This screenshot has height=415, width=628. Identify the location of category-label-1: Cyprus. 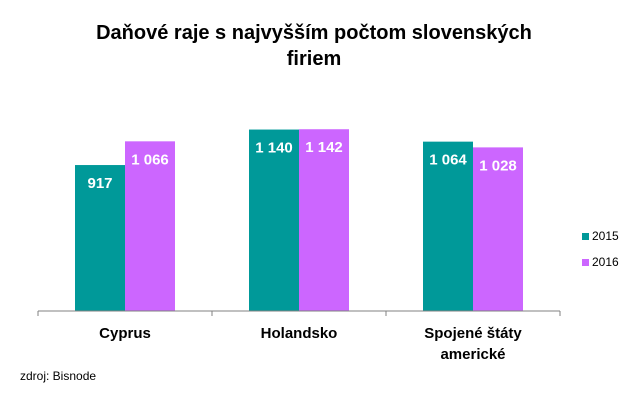
(125, 333).